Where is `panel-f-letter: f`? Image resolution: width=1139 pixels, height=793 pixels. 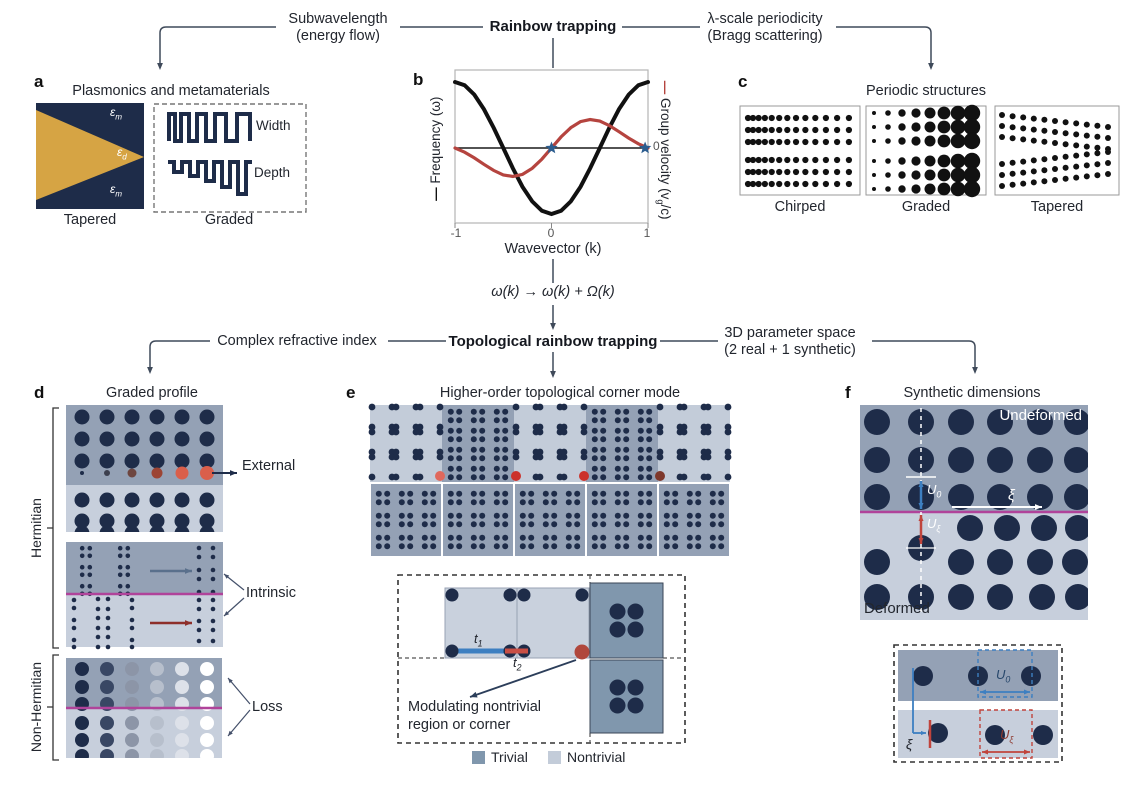 panel-f-letter: f is located at coordinates (848, 392).